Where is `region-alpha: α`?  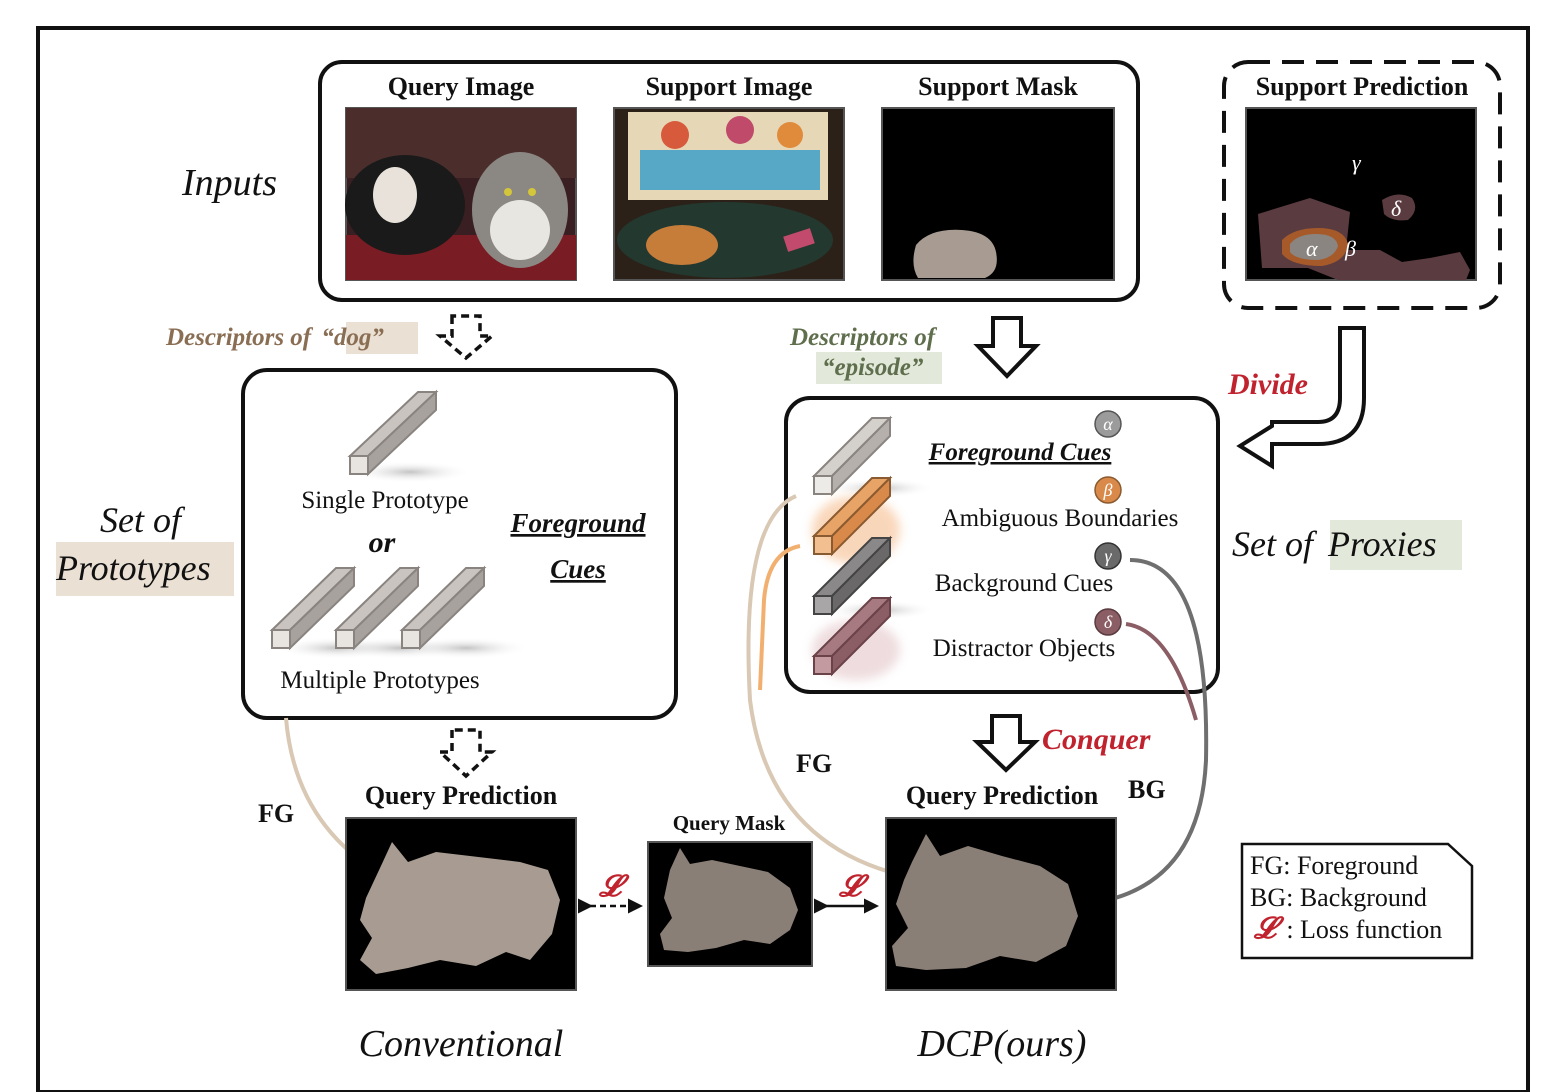 region-alpha: α is located at coordinates (1312, 248).